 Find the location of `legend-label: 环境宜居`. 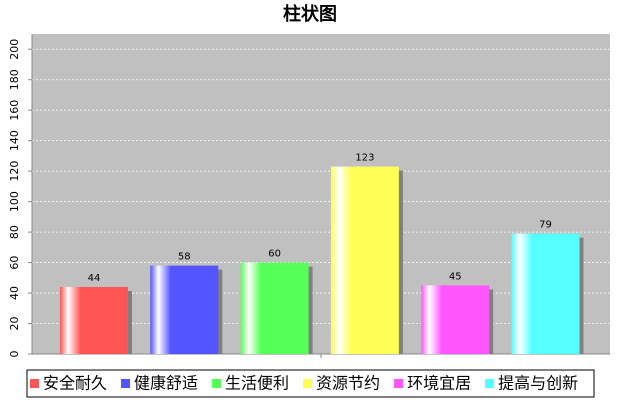

legend-label: 环境宜居 is located at coordinates (439, 383).